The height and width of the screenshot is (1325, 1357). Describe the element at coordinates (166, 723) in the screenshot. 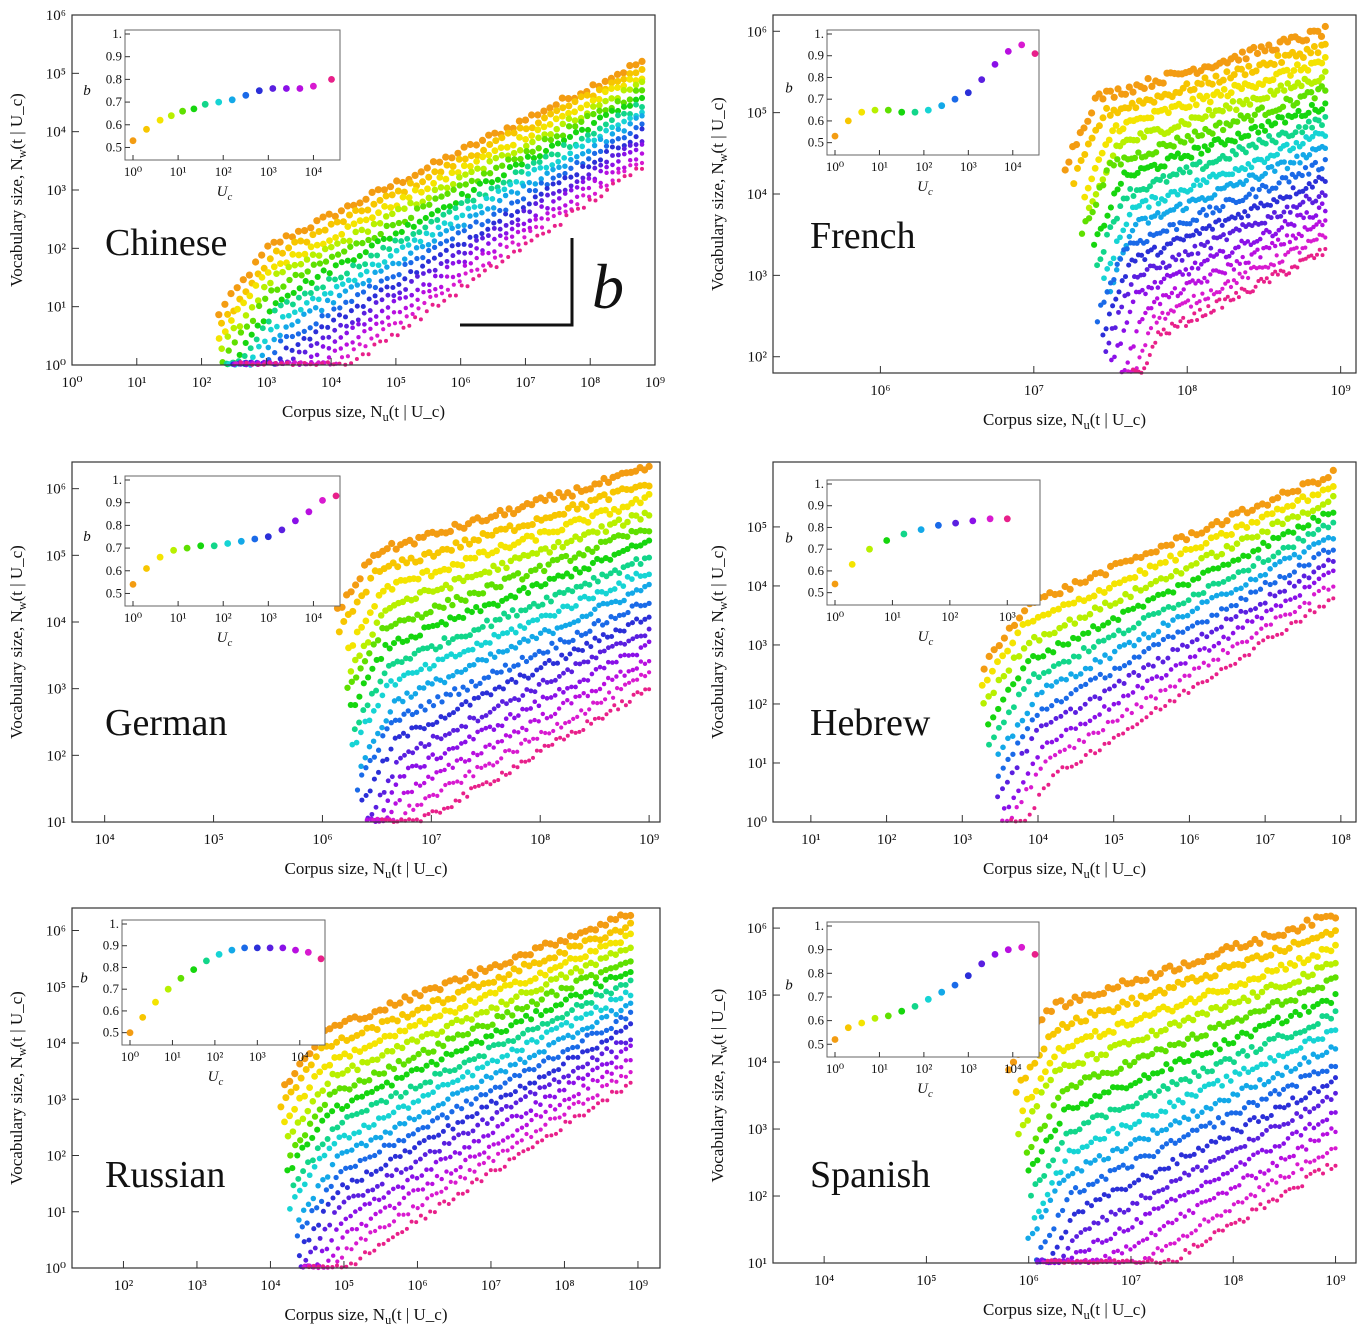

I see `panel-title: German` at that location.